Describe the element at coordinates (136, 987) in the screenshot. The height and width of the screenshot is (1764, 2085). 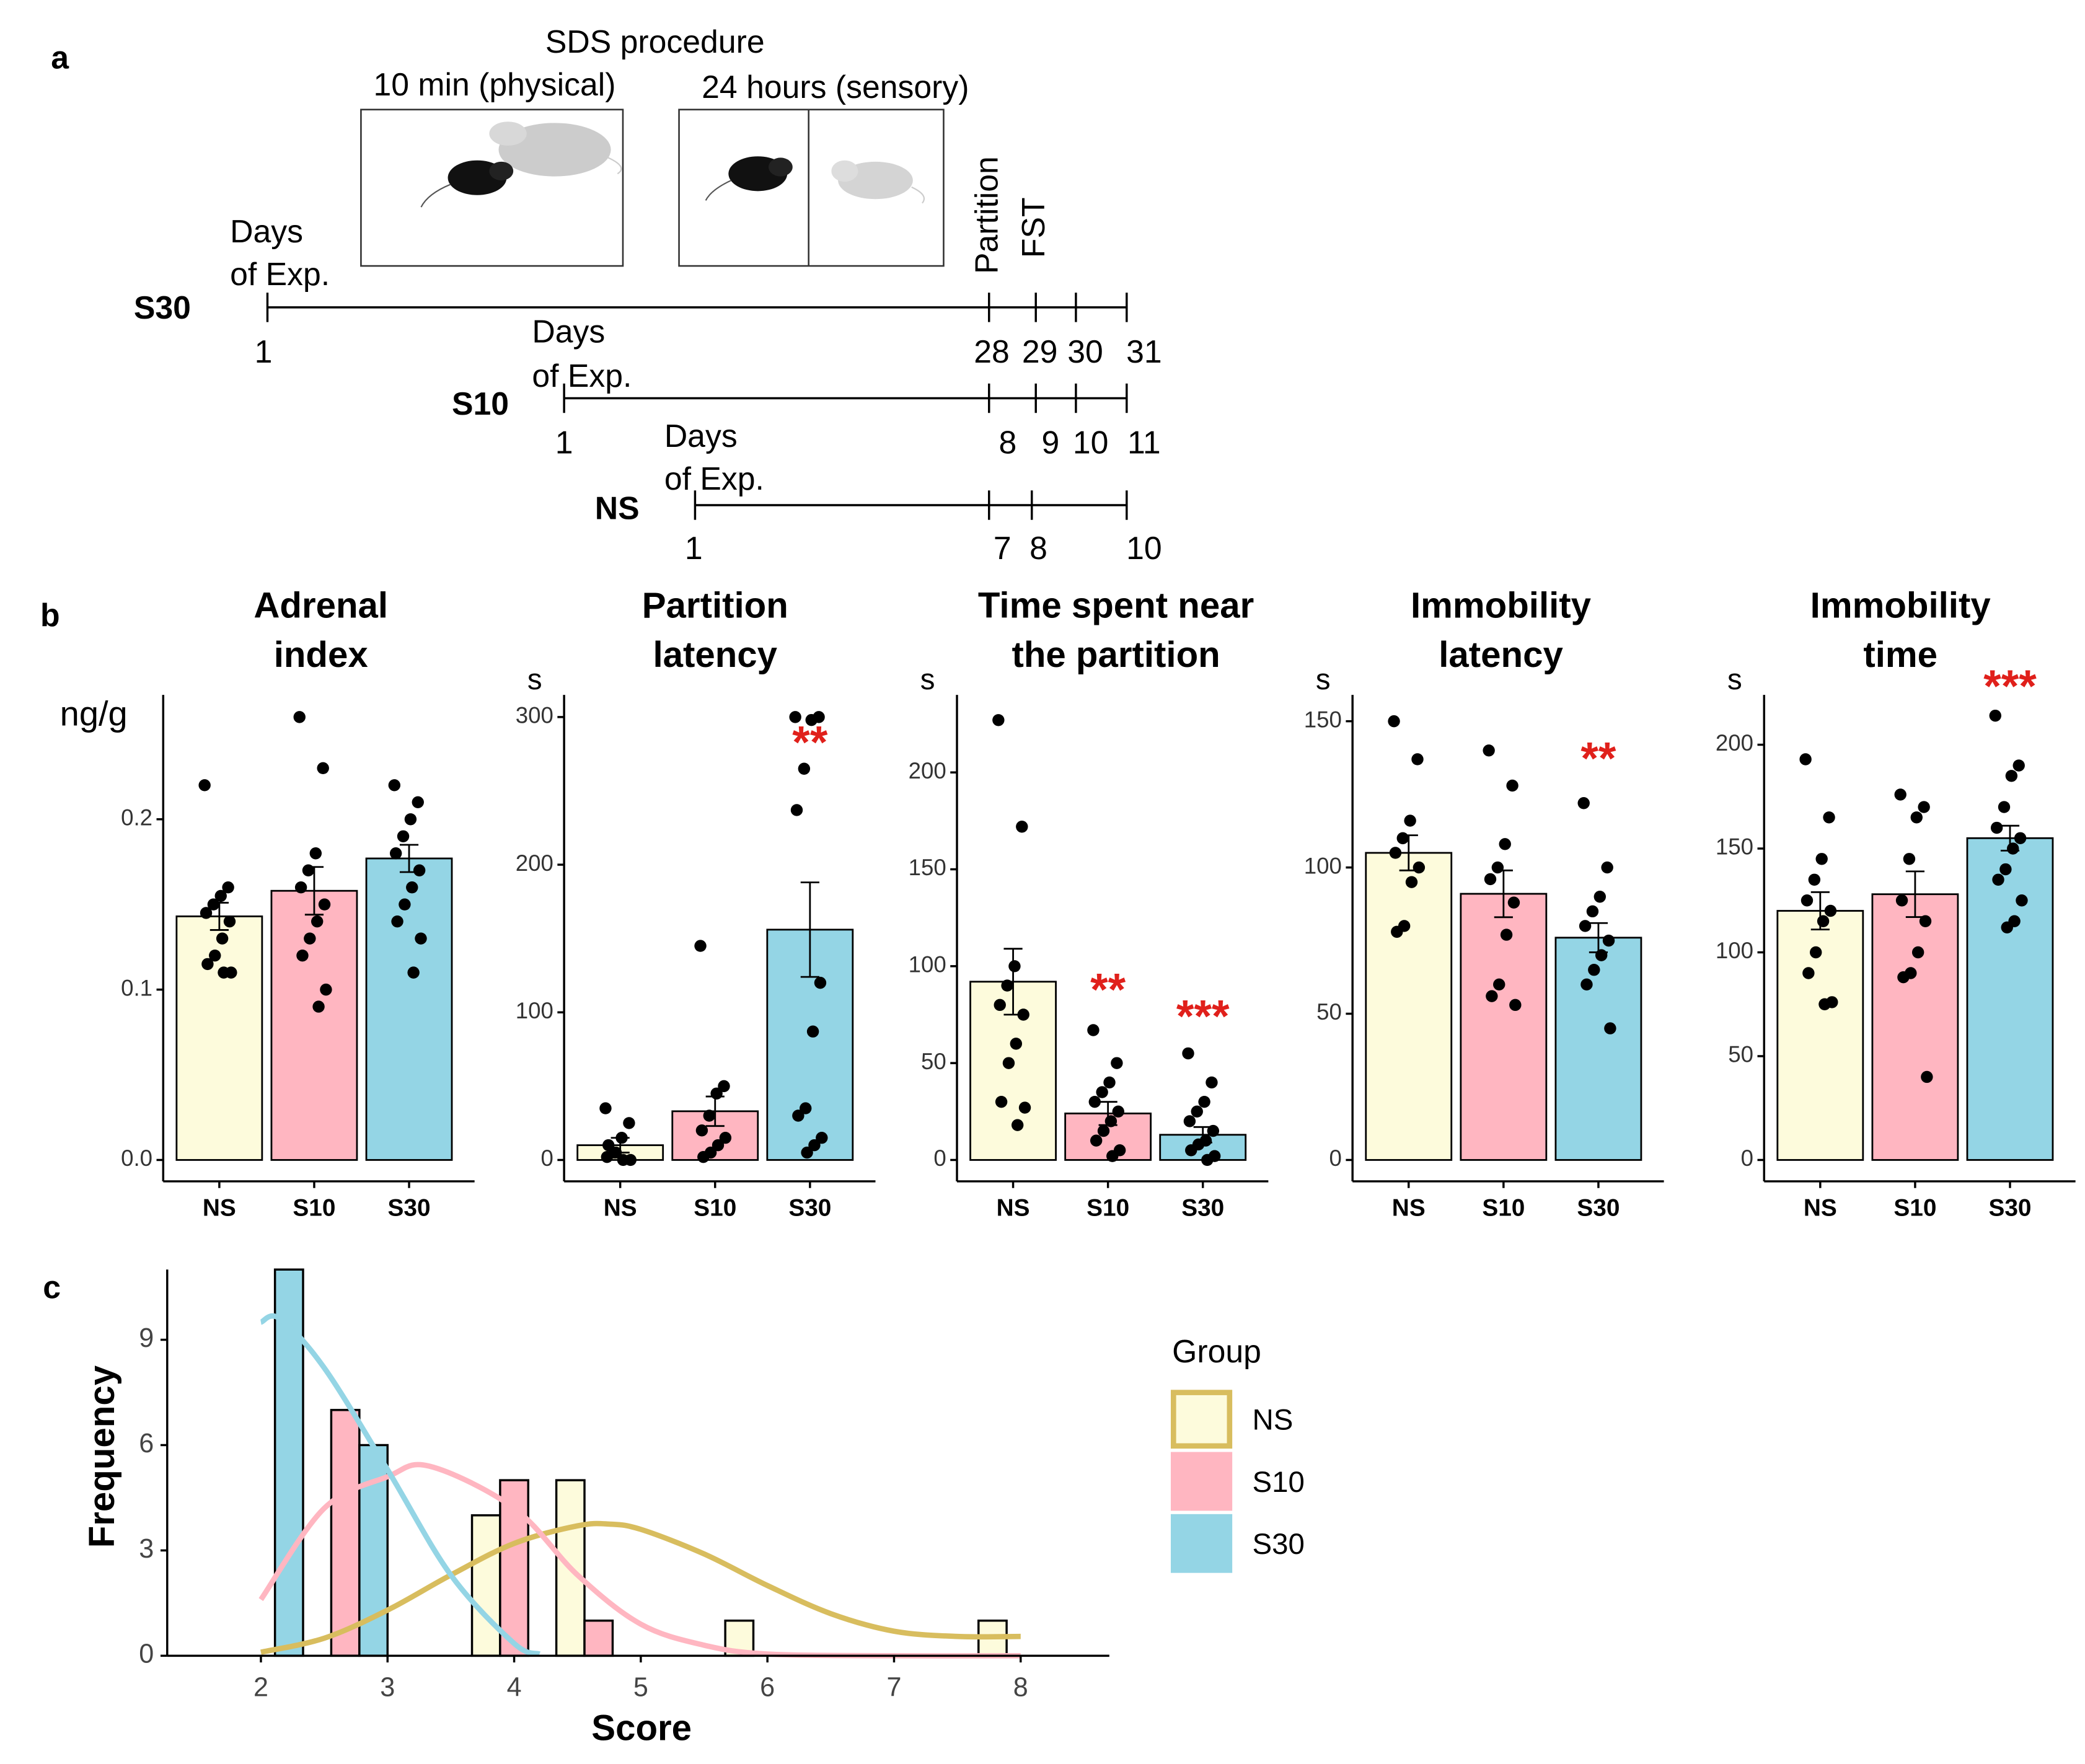
I see `y-tick-label: 0.1` at that location.